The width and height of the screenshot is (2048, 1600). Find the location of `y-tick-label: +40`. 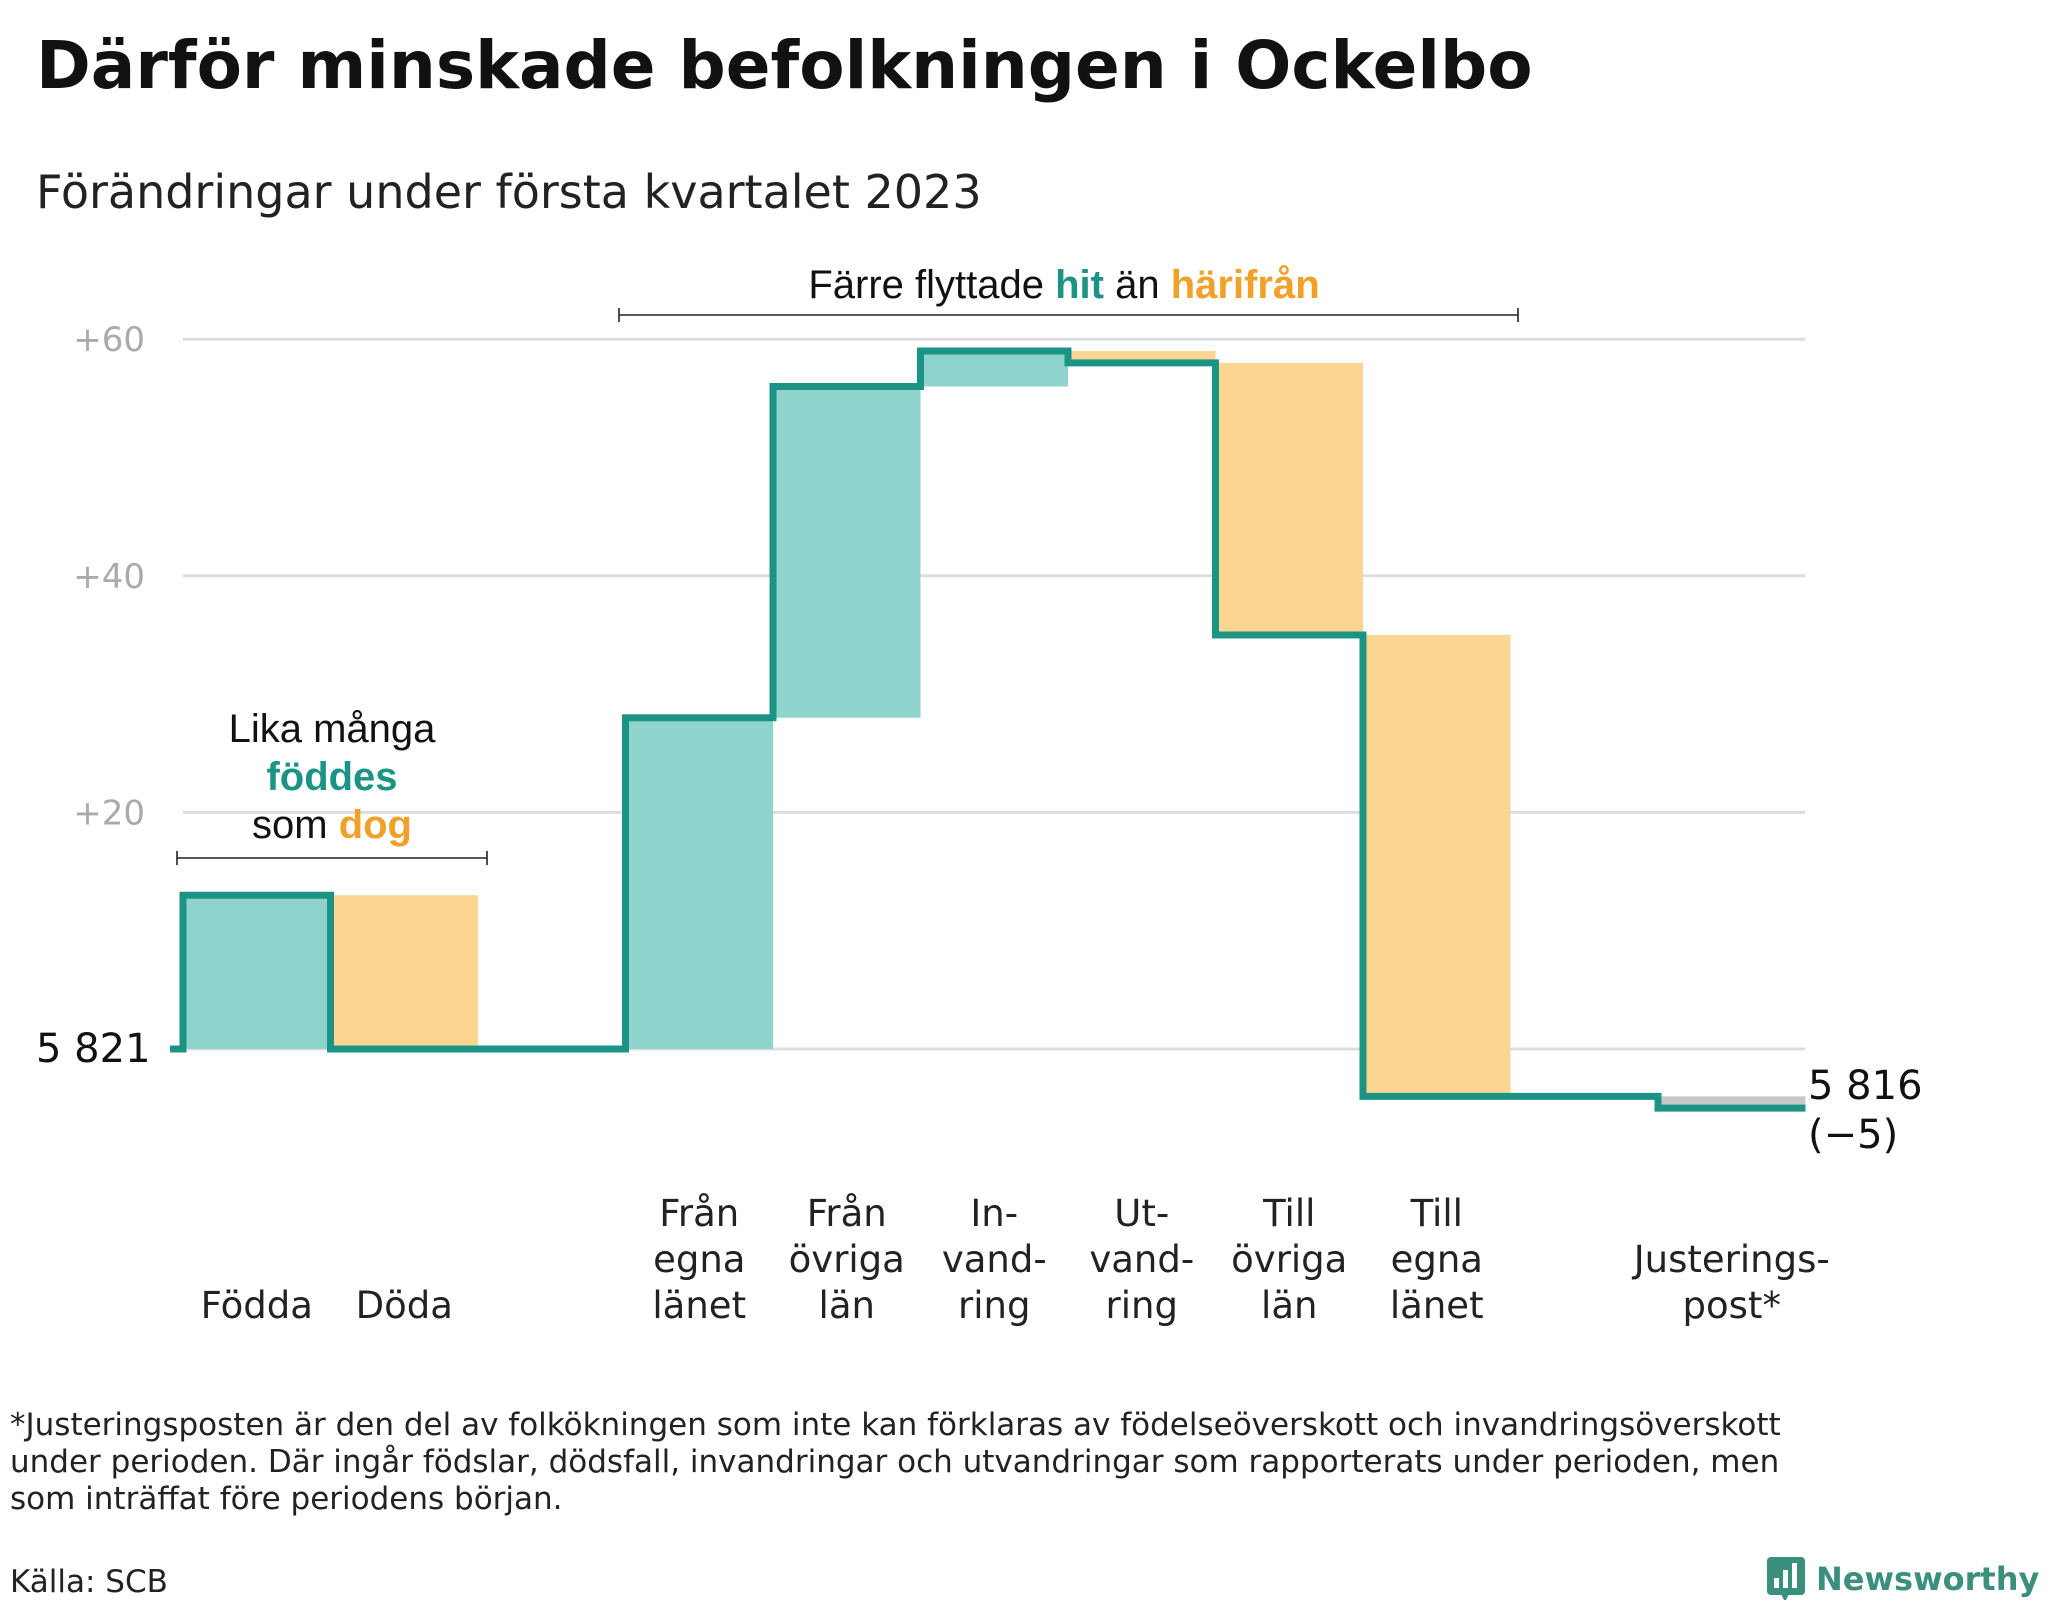

y-tick-label: +40 is located at coordinates (109, 577).